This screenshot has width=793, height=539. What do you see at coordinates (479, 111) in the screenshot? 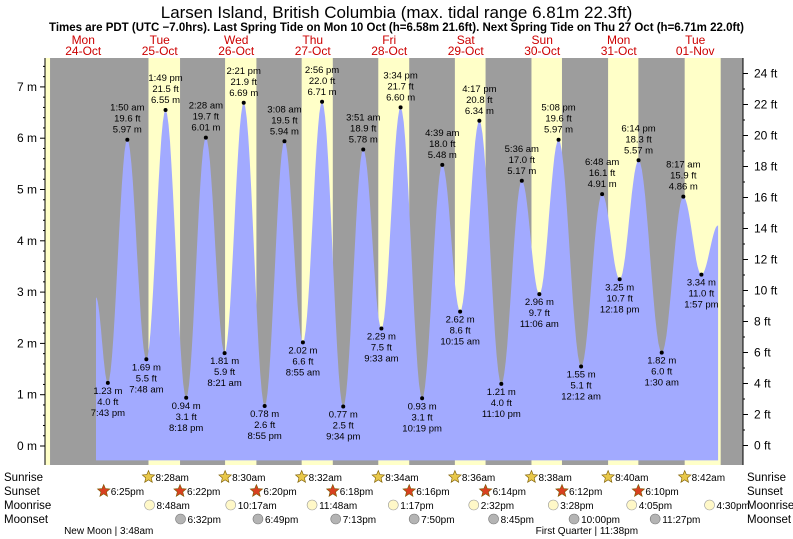
I see `tide-label: 6.34 m` at bounding box center [479, 111].